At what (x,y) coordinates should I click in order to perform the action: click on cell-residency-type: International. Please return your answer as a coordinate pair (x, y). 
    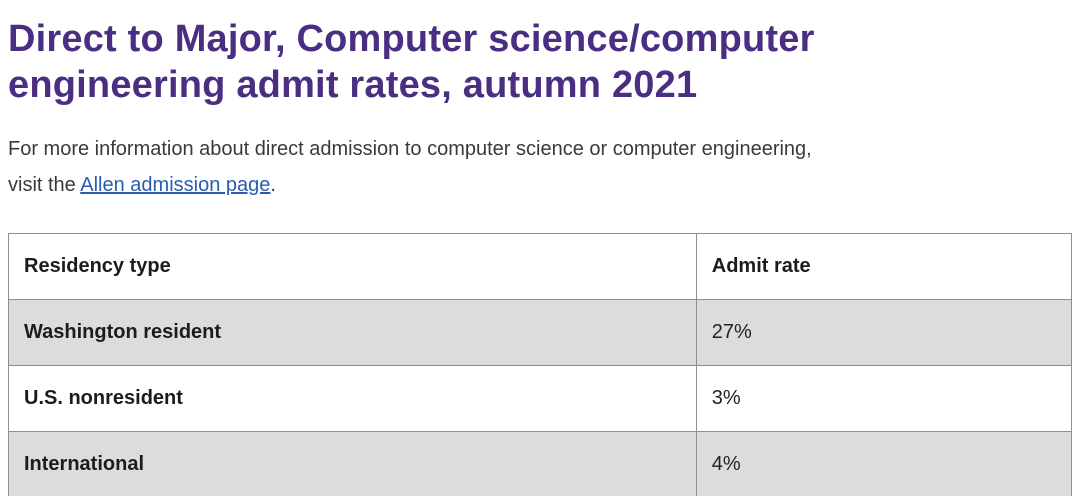
    Looking at the image, I should click on (352, 463).